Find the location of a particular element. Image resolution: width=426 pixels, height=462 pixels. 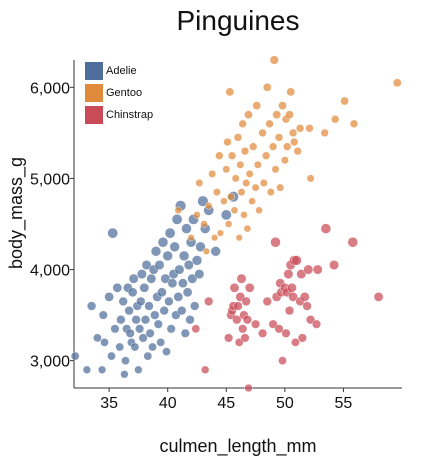

y-tick-label: 3,000 is located at coordinates (50, 362).